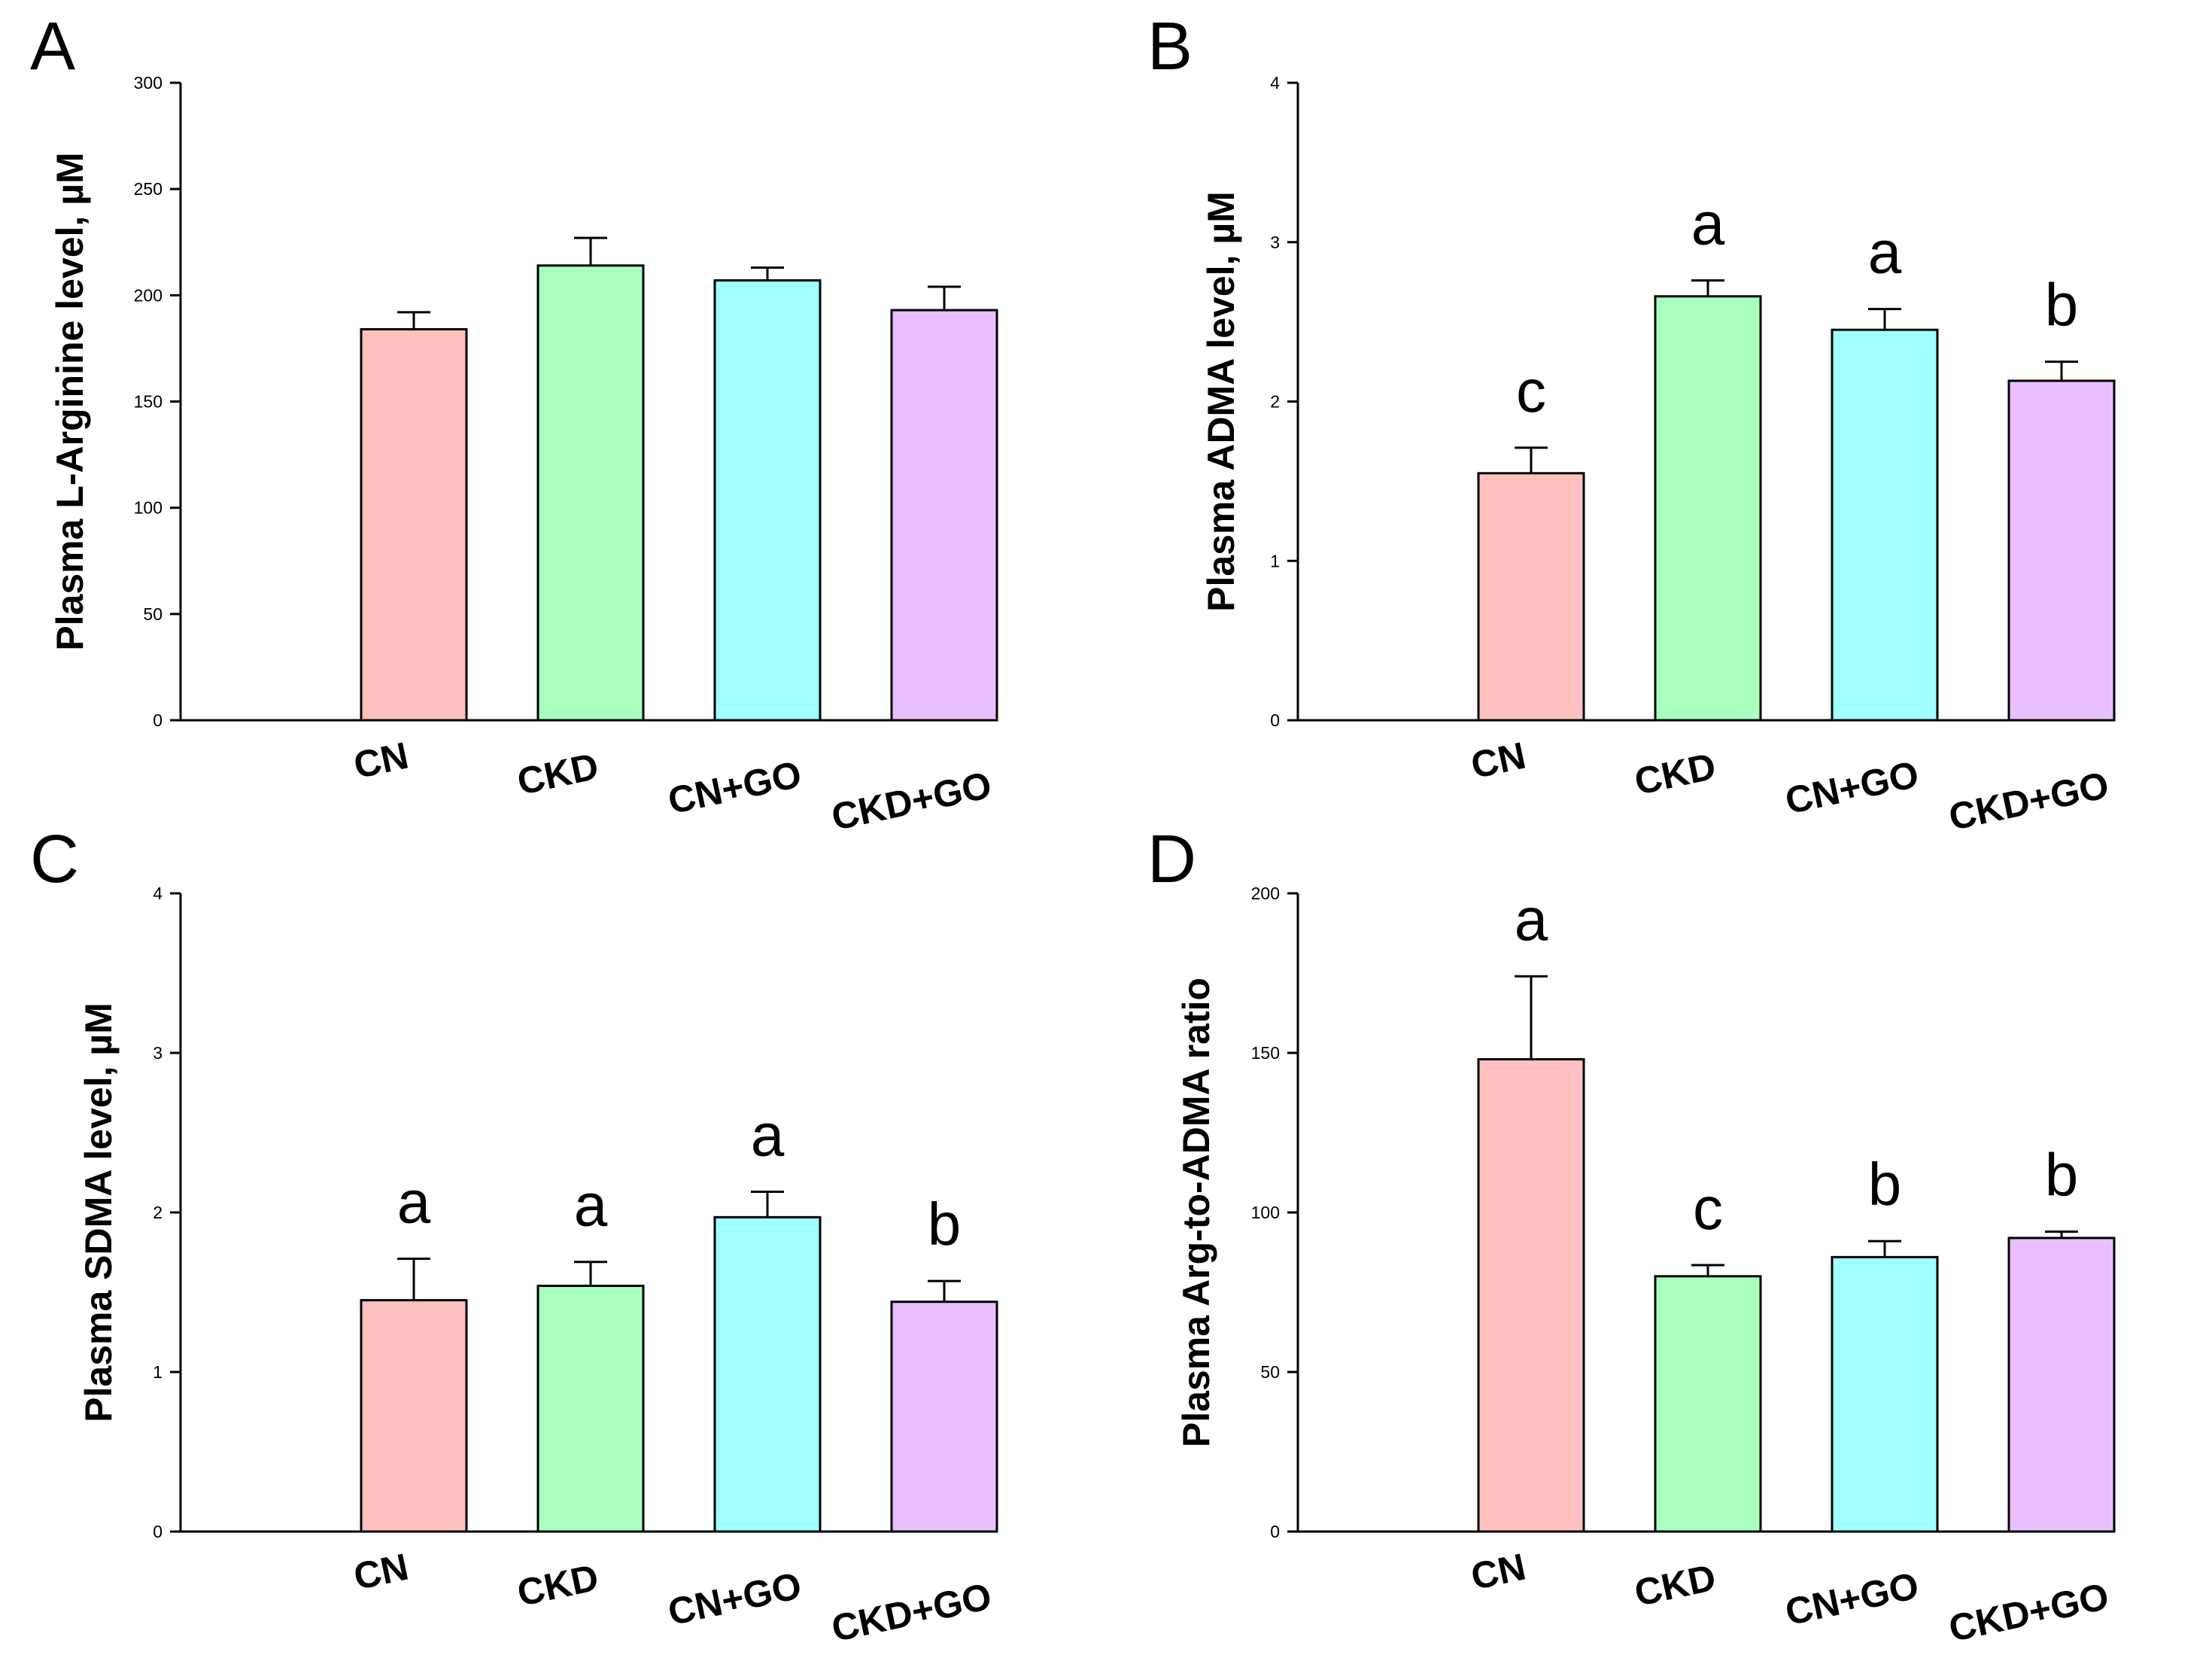 Image resolution: width=2212 pixels, height=1661 pixels. What do you see at coordinates (1171, 860) in the screenshot?
I see `panel-letter: D` at bounding box center [1171, 860].